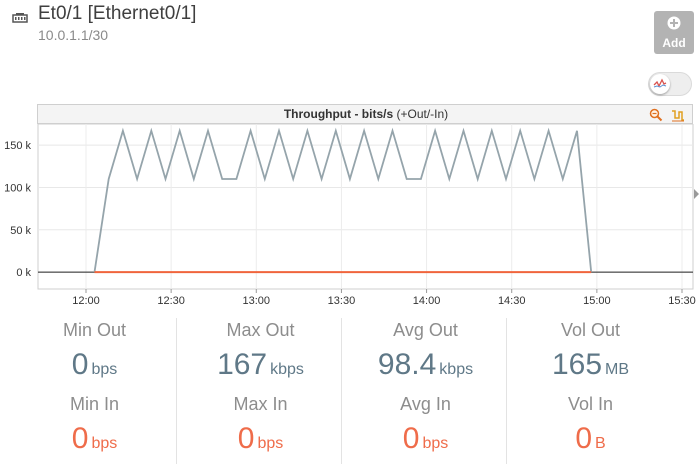 This screenshot has width=700, height=466. What do you see at coordinates (427, 301) in the screenshot?
I see `x-tick-label: 14:00` at bounding box center [427, 301].